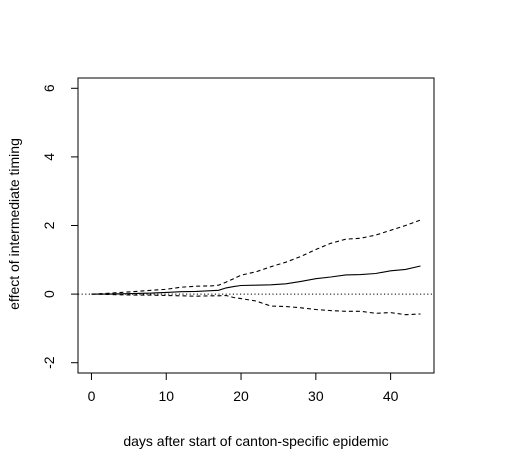 This screenshot has width=513, height=471. What do you see at coordinates (49, 88) in the screenshot?
I see `y-tick-label: 6` at bounding box center [49, 88].